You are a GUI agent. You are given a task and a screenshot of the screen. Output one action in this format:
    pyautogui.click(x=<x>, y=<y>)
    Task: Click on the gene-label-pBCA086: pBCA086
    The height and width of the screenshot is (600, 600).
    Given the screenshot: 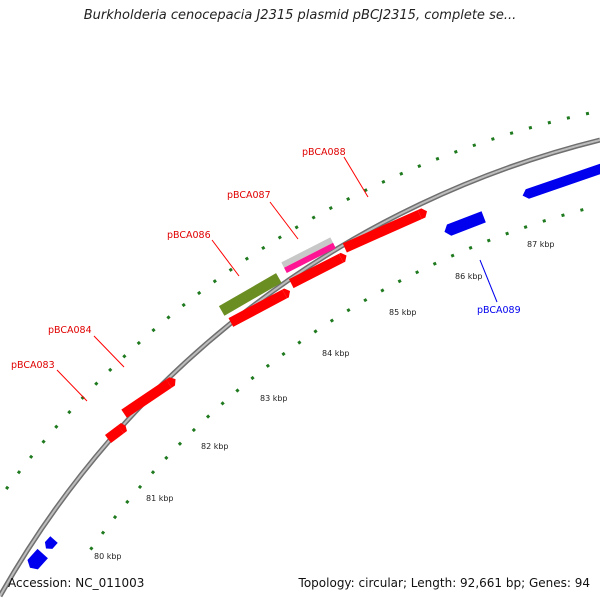 What is the action you would take?
    pyautogui.click(x=189, y=235)
    